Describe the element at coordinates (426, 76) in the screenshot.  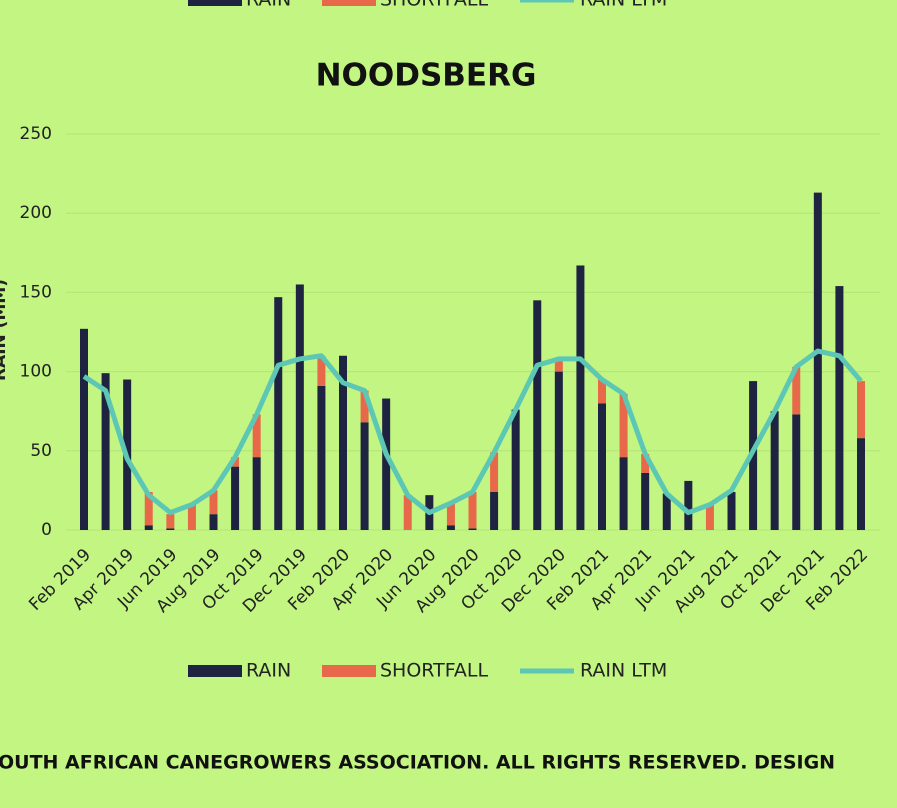
I see `chart-title: NOODSBERG` at that location.